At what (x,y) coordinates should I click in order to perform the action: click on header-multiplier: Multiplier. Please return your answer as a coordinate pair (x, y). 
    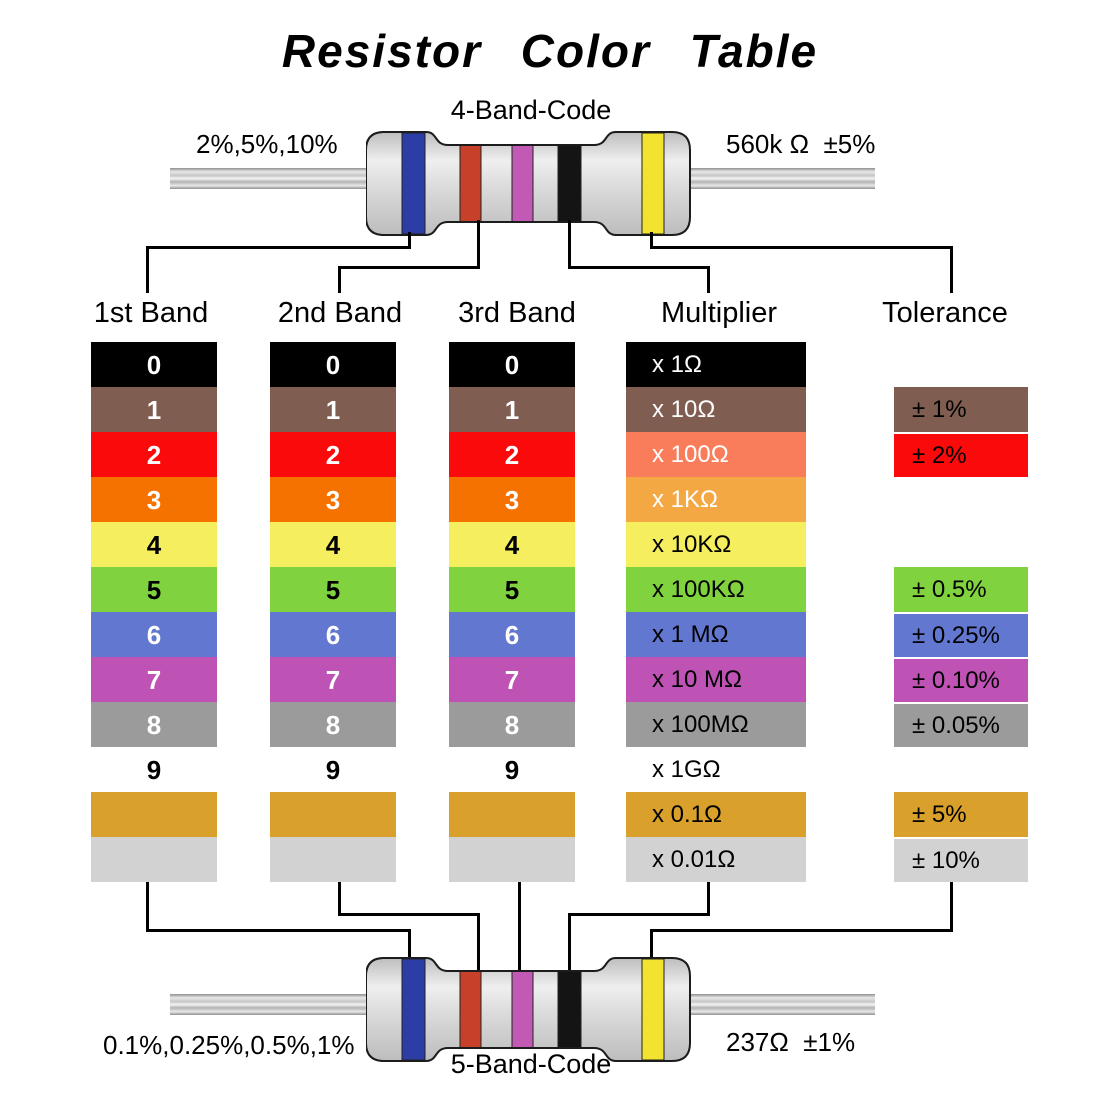
    Looking at the image, I should click on (719, 313).